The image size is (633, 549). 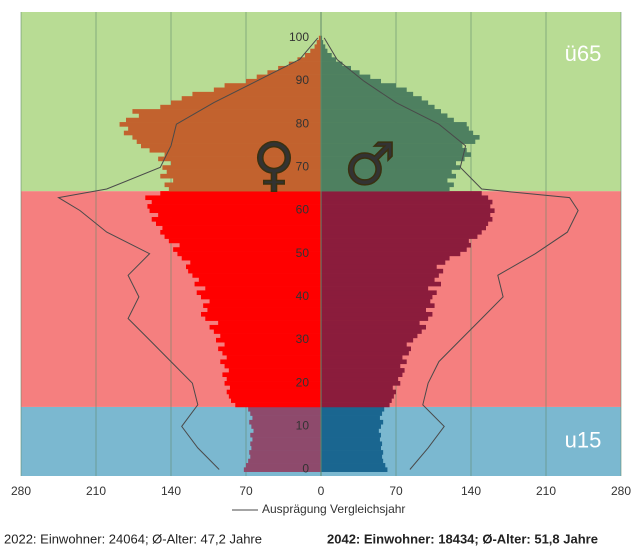 I want to click on y-tick-label: 80, so click(x=303, y=123).